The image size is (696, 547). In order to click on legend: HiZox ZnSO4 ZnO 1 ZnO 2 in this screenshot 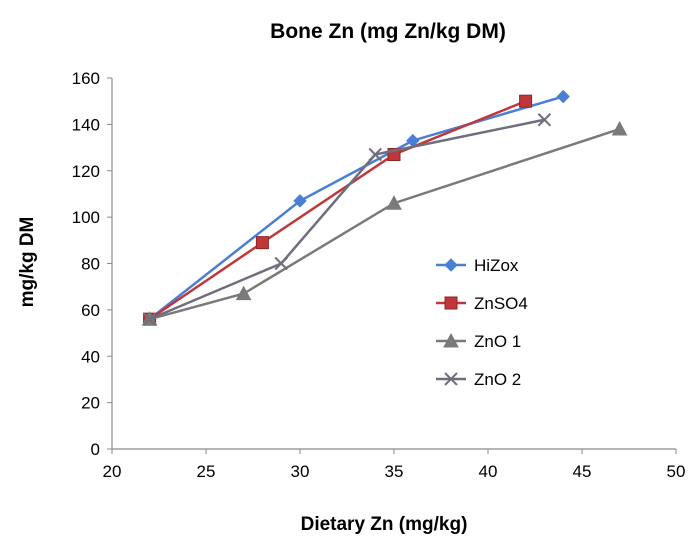, I will do `click(482, 322)`.